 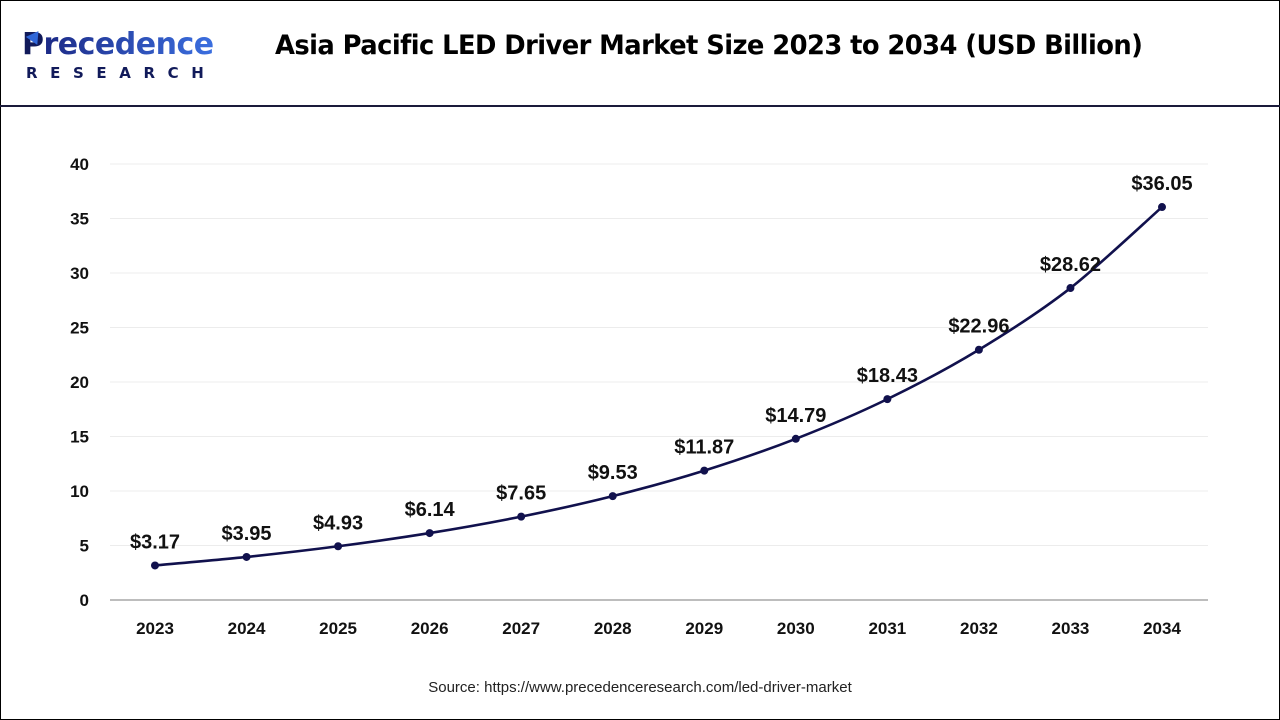 I want to click on data-label-2033: $28.62, so click(x=1070, y=265).